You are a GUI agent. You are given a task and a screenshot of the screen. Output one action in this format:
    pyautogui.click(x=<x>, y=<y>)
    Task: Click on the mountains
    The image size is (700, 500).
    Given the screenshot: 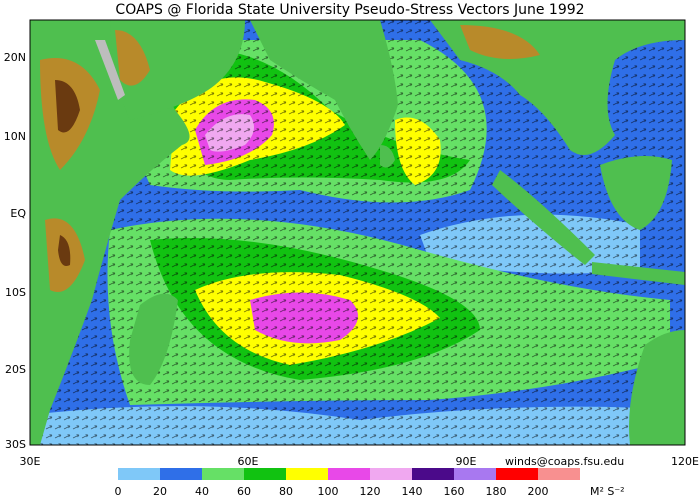 What is the action you would take?
    pyautogui.click(x=67, y=173)
    